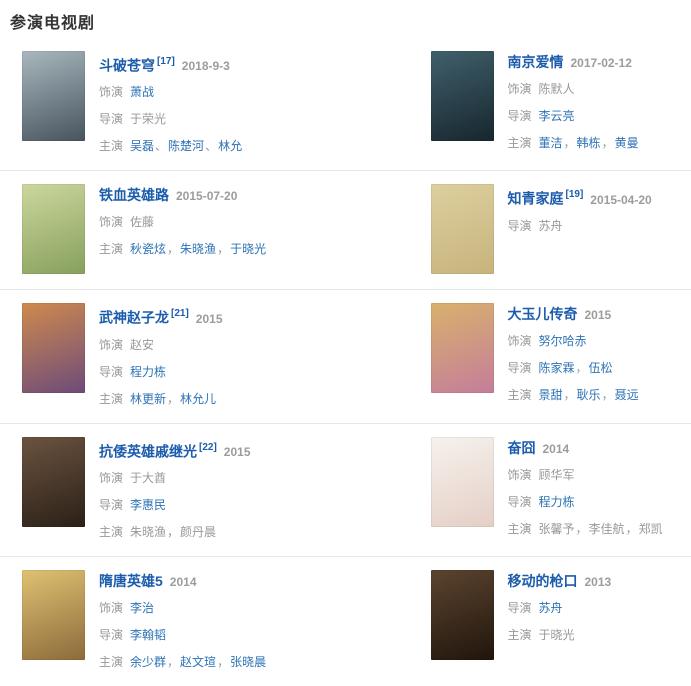 This screenshot has width=691, height=686. What do you see at coordinates (219, 316) in the screenshot?
I see `entry-title-line: 武神赵子龙[21]2015` at bounding box center [219, 316].